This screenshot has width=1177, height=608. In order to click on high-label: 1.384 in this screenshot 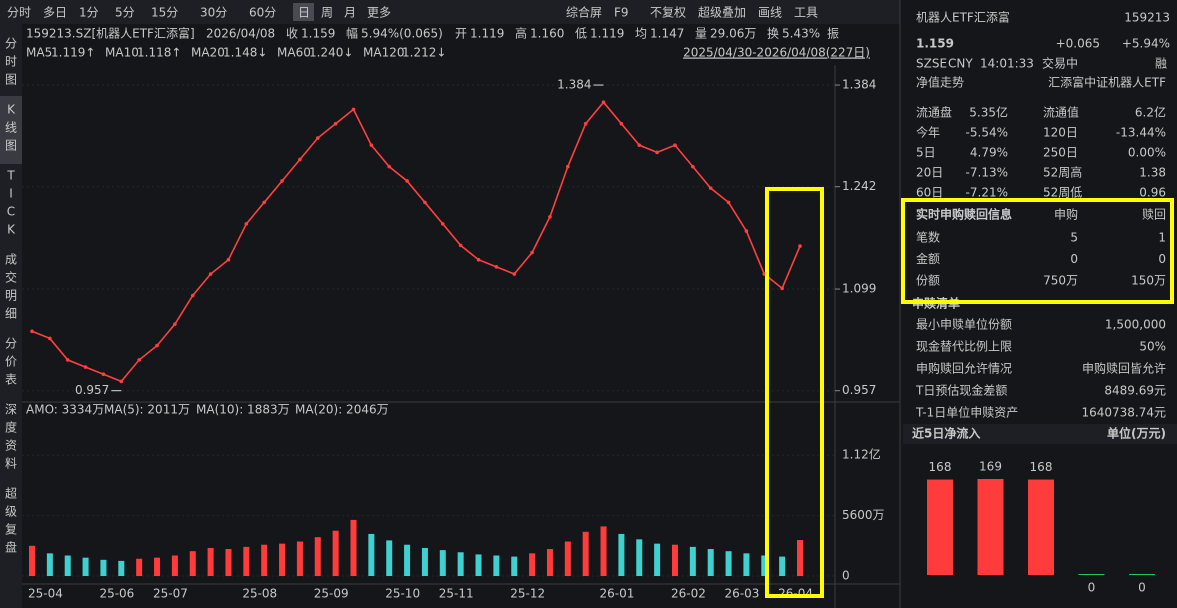, I will do `click(574, 85)`.